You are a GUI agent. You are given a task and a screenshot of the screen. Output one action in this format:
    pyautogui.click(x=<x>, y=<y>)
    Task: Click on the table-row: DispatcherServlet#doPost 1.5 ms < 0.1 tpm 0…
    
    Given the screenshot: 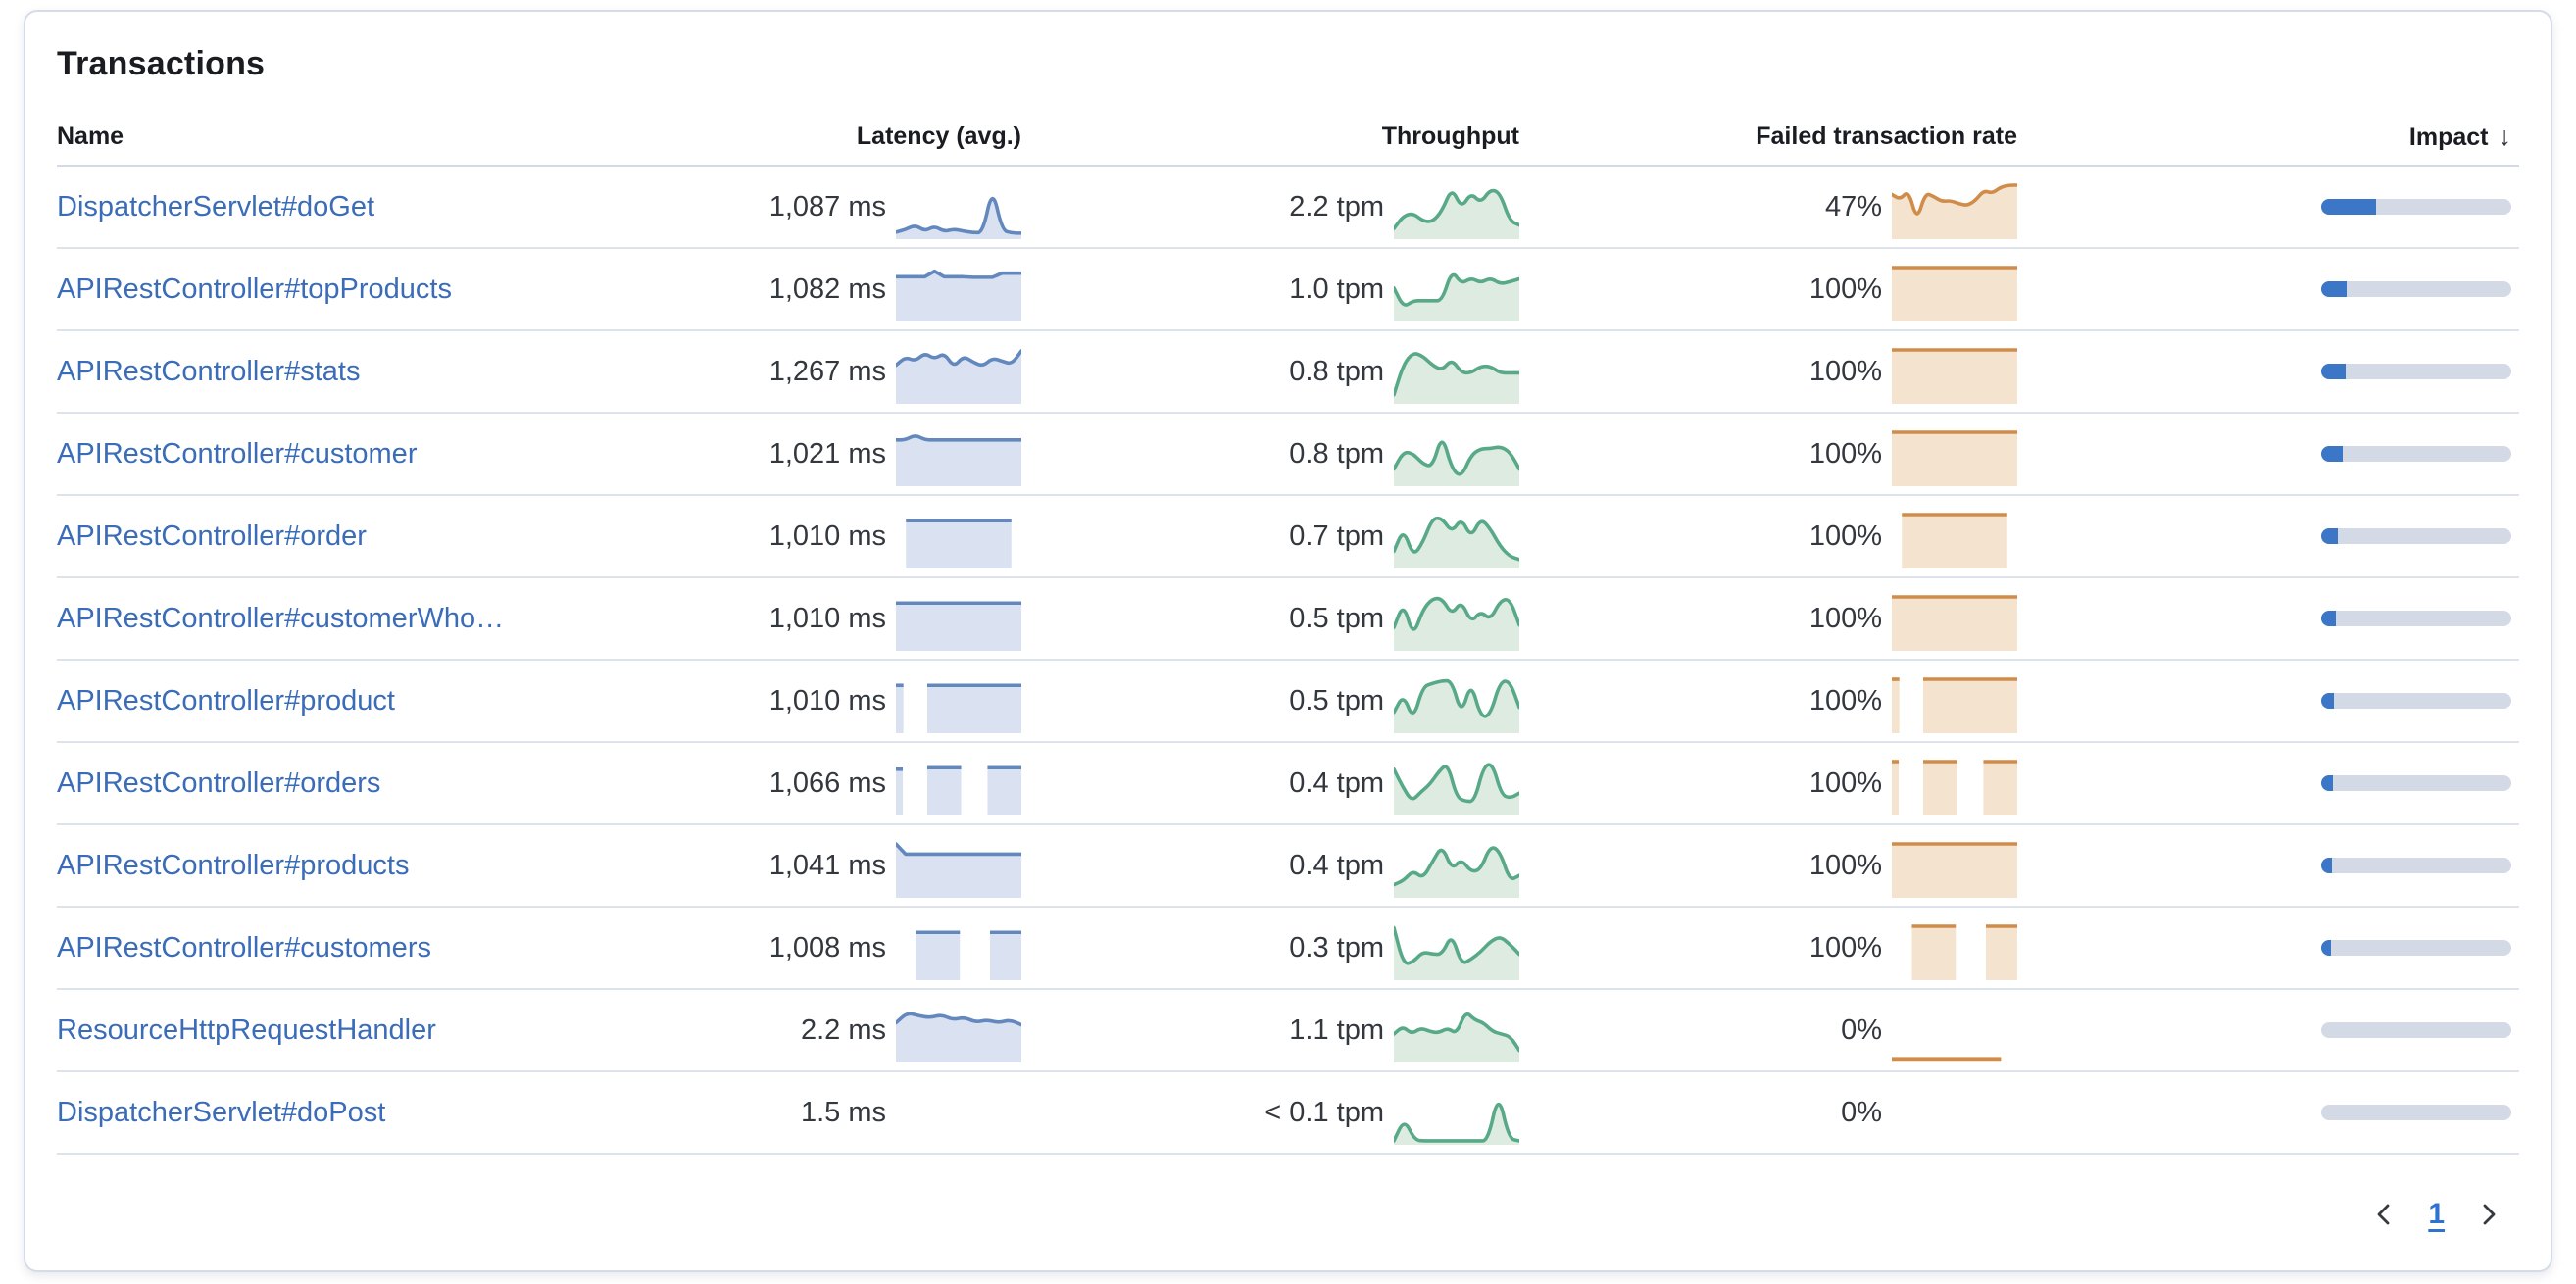 What is the action you would take?
    pyautogui.click(x=1288, y=1113)
    